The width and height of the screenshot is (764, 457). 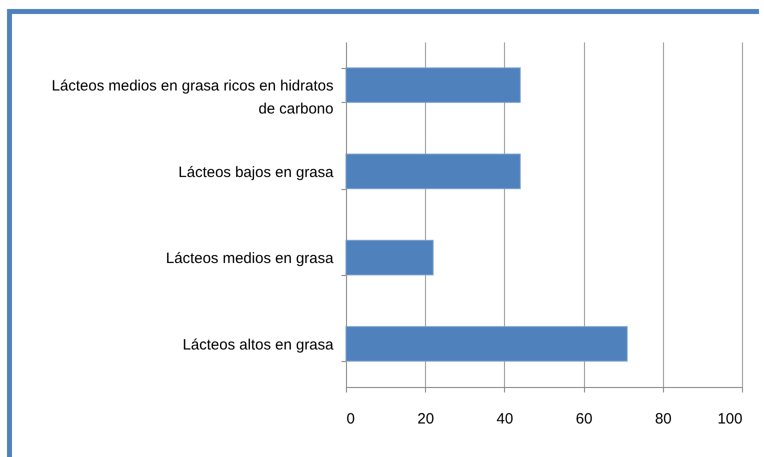 I want to click on x-tick-label: 40, so click(x=505, y=419).